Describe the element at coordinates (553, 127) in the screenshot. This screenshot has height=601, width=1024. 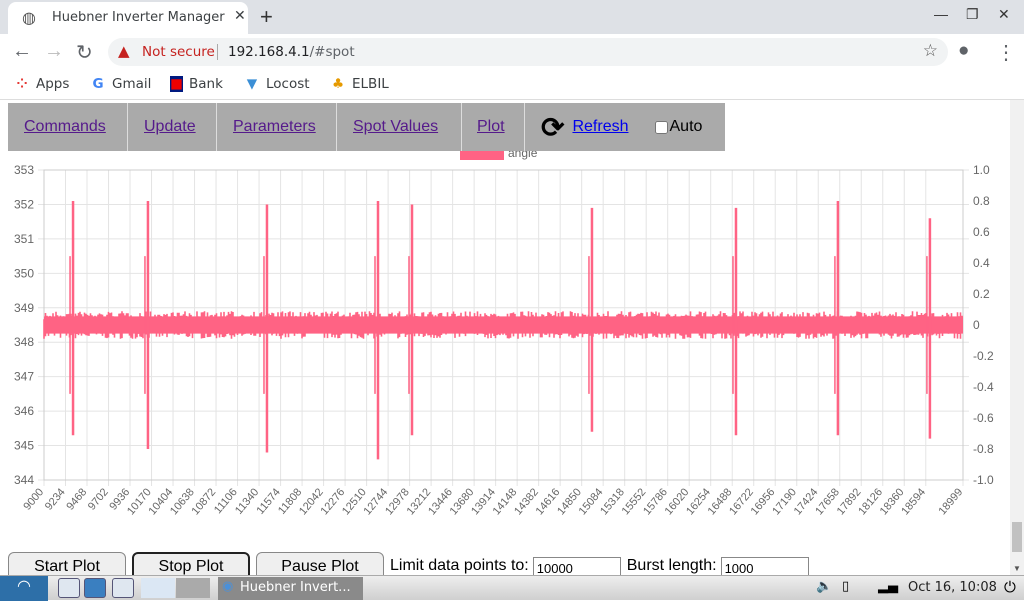
I see `refresh-icon: ⟳` at that location.